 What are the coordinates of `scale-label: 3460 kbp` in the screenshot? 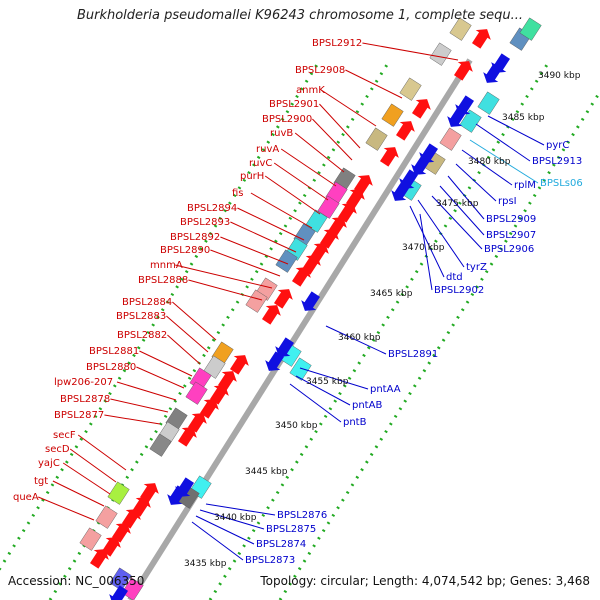 It's located at (359, 338).